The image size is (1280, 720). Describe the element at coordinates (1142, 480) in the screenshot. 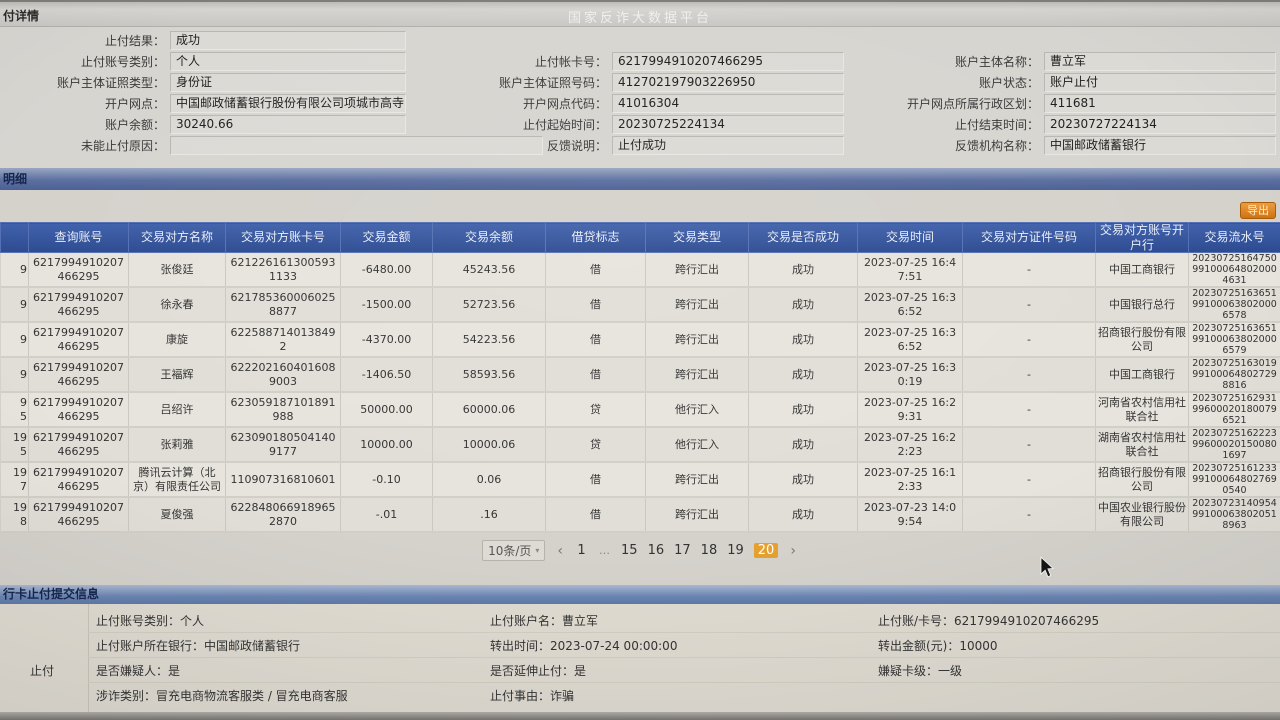

I see `cell-bank: 招商银行股份有限公司` at that location.